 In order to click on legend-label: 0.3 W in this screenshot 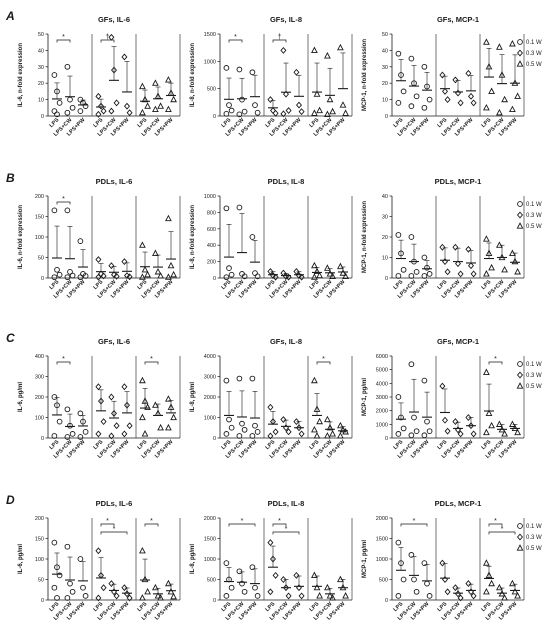, I will do `click(534, 216)`.